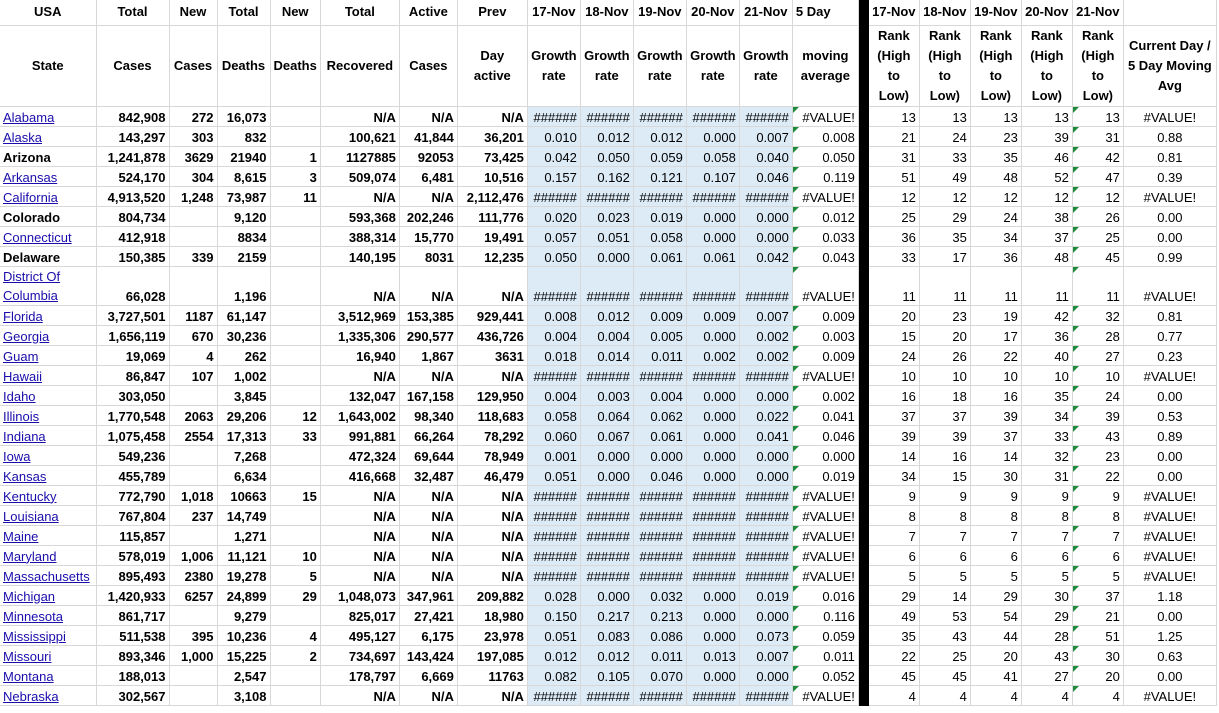  What do you see at coordinates (1047, 256) in the screenshot?
I see `data-cell: 48` at bounding box center [1047, 256].